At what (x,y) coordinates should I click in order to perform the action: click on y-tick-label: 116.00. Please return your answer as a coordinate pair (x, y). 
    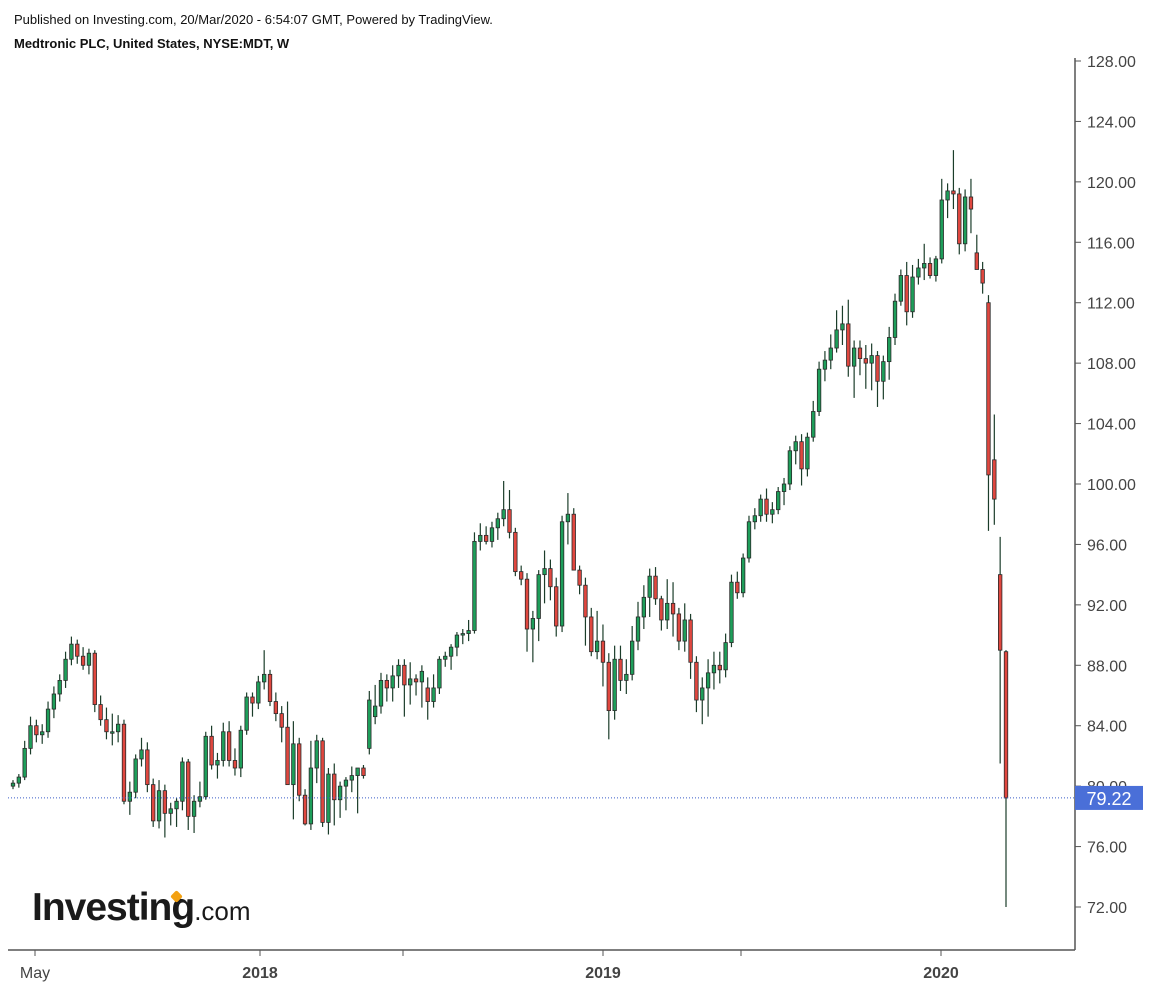
    Looking at the image, I should click on (1111, 243).